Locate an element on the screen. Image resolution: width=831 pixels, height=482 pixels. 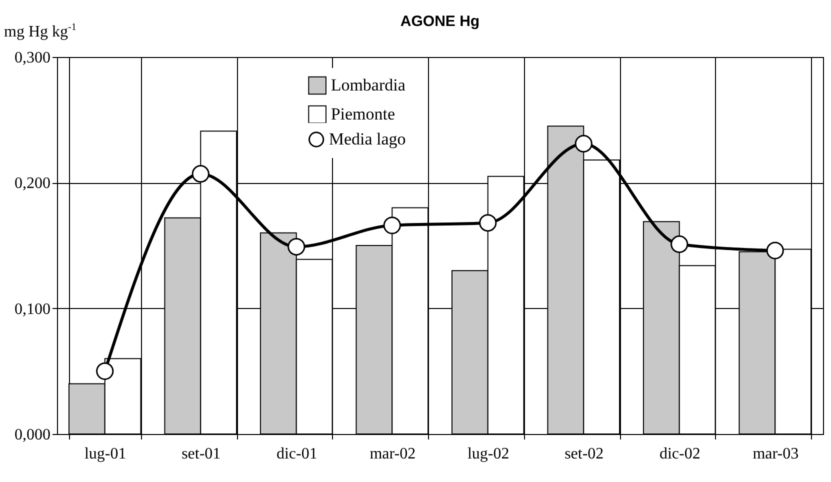
y-tick-label: 0,200 is located at coordinates (32, 183).